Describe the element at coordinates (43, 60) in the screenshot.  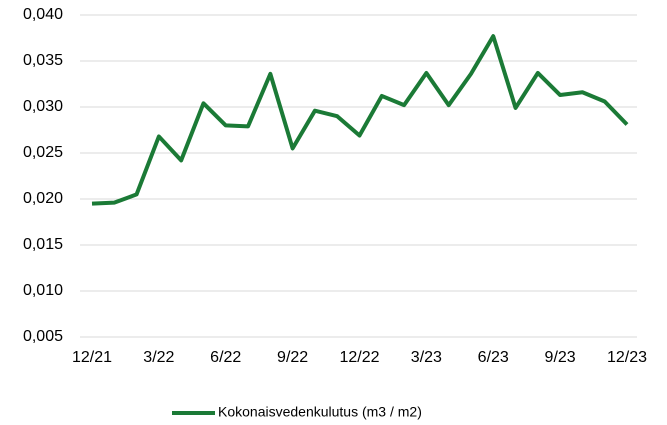
I see `y-tick-label: 0,035` at that location.